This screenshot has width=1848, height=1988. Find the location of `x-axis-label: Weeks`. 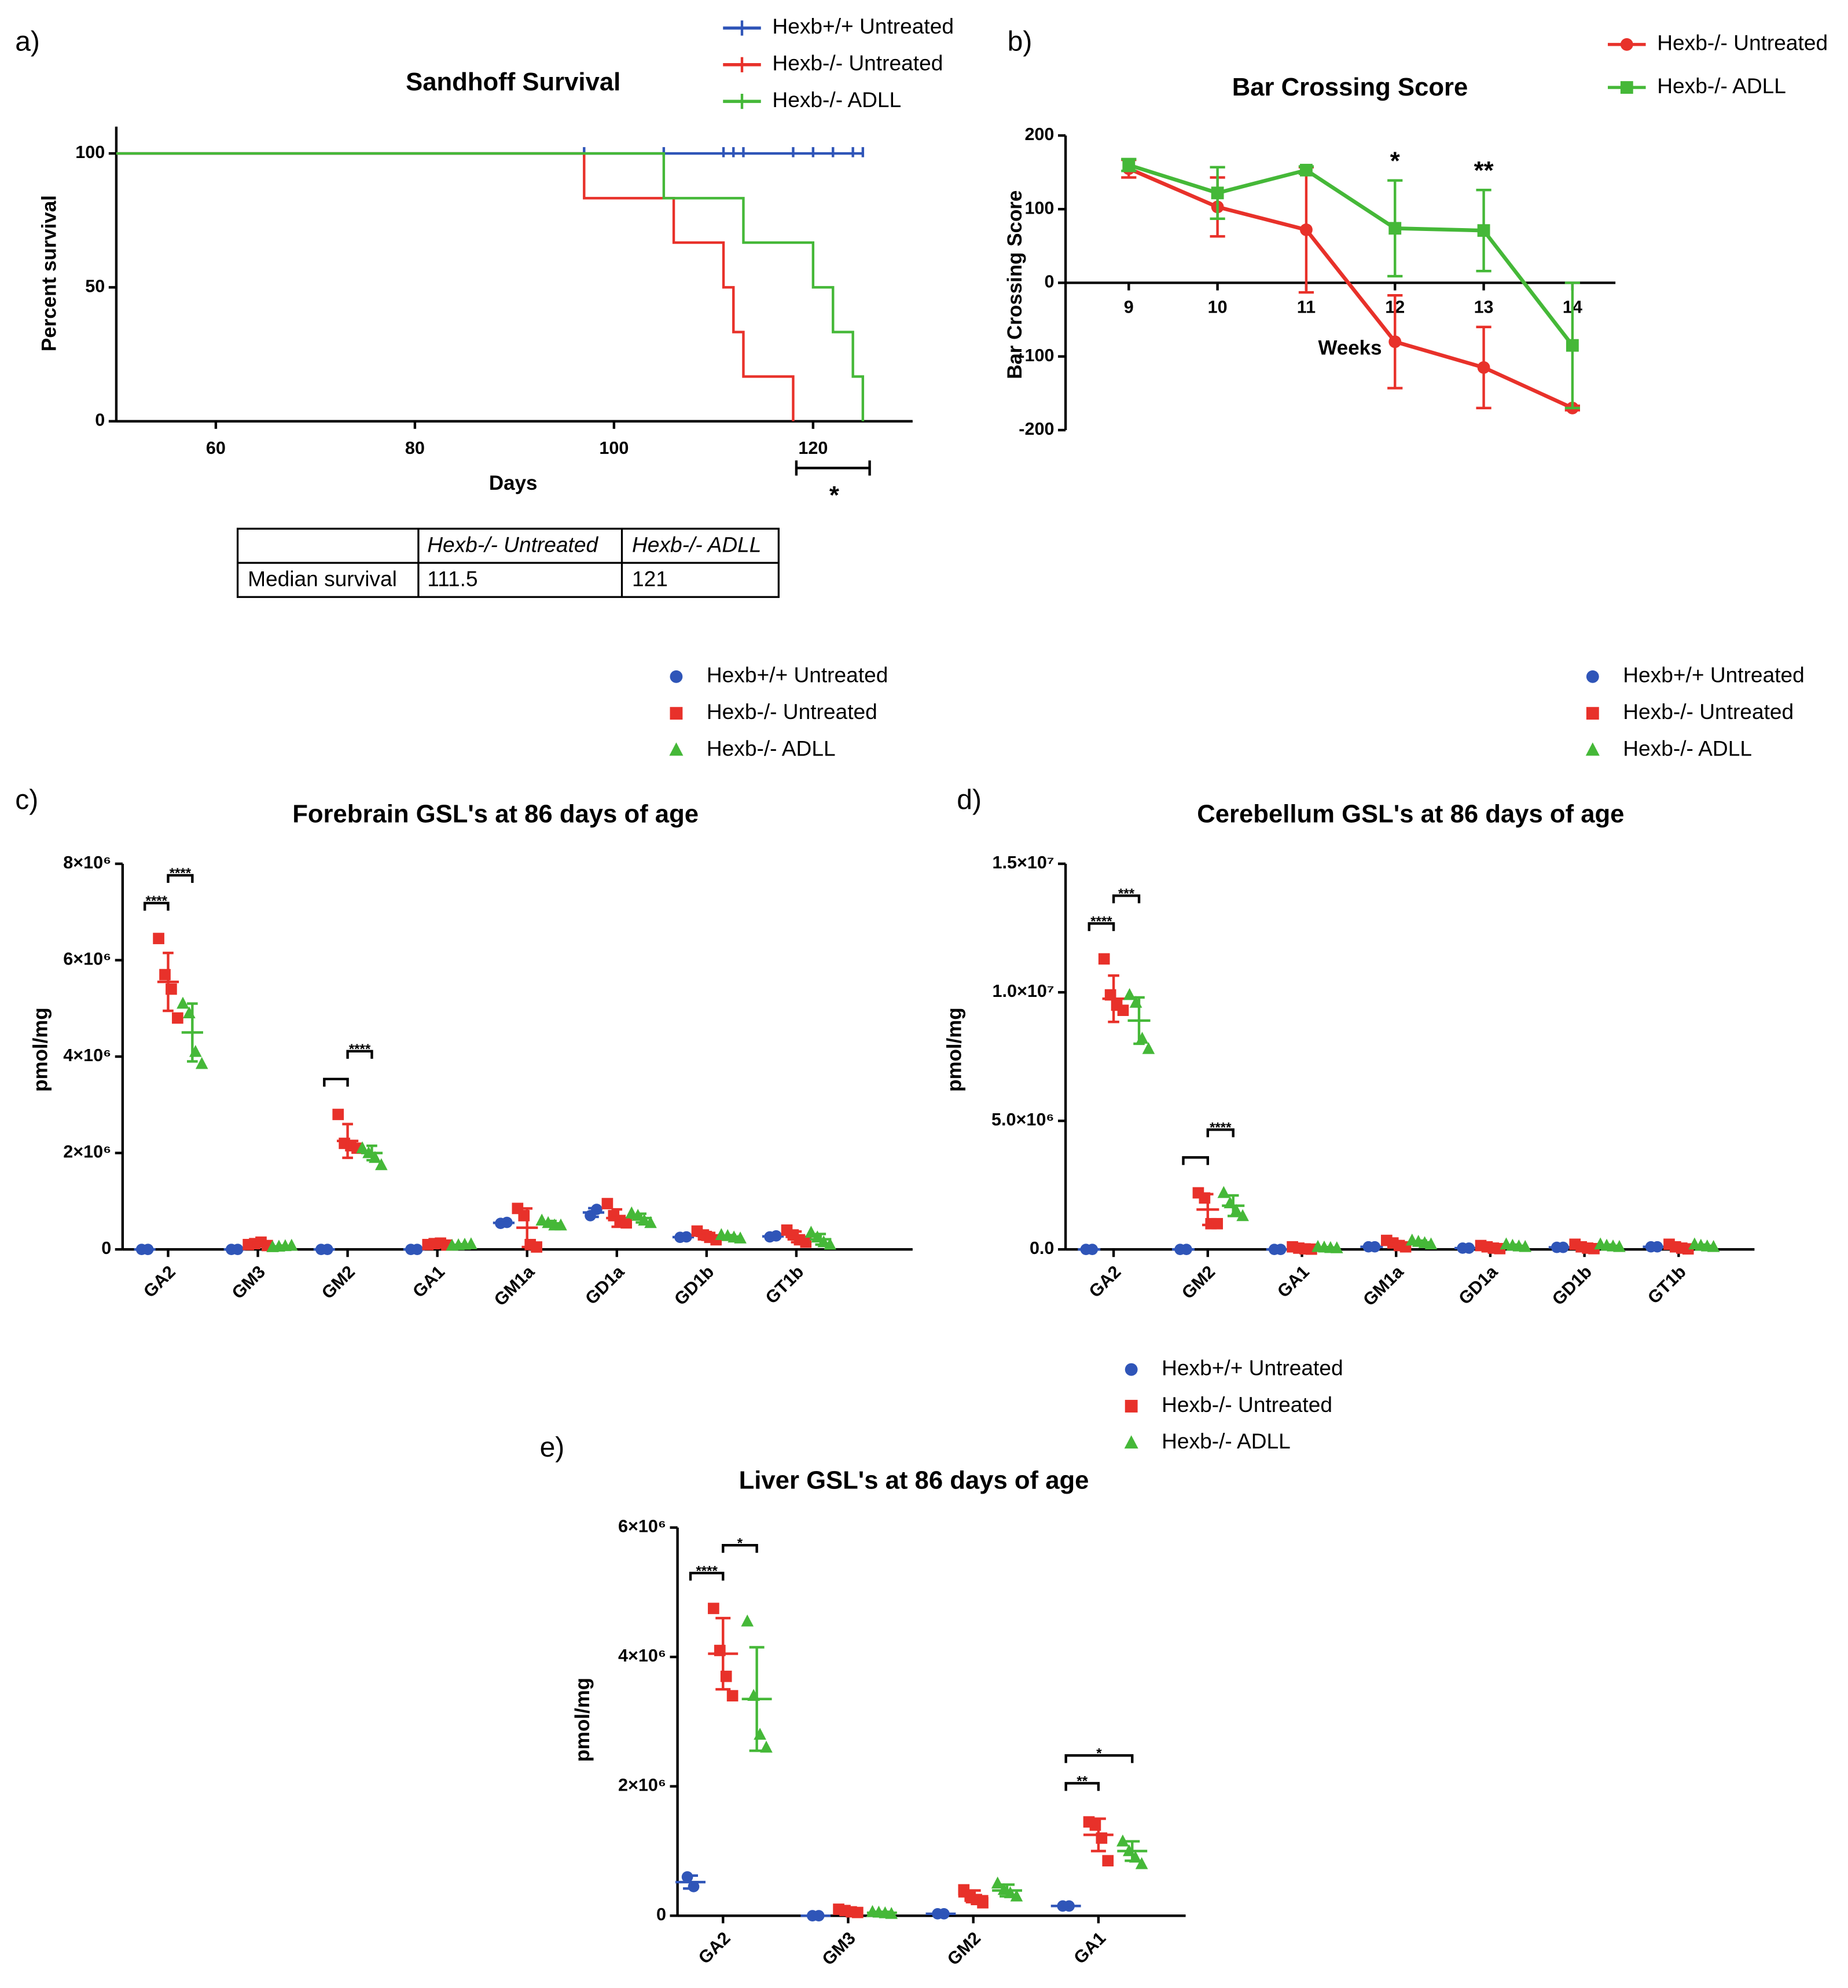

x-axis-label: Weeks is located at coordinates (1350, 347).